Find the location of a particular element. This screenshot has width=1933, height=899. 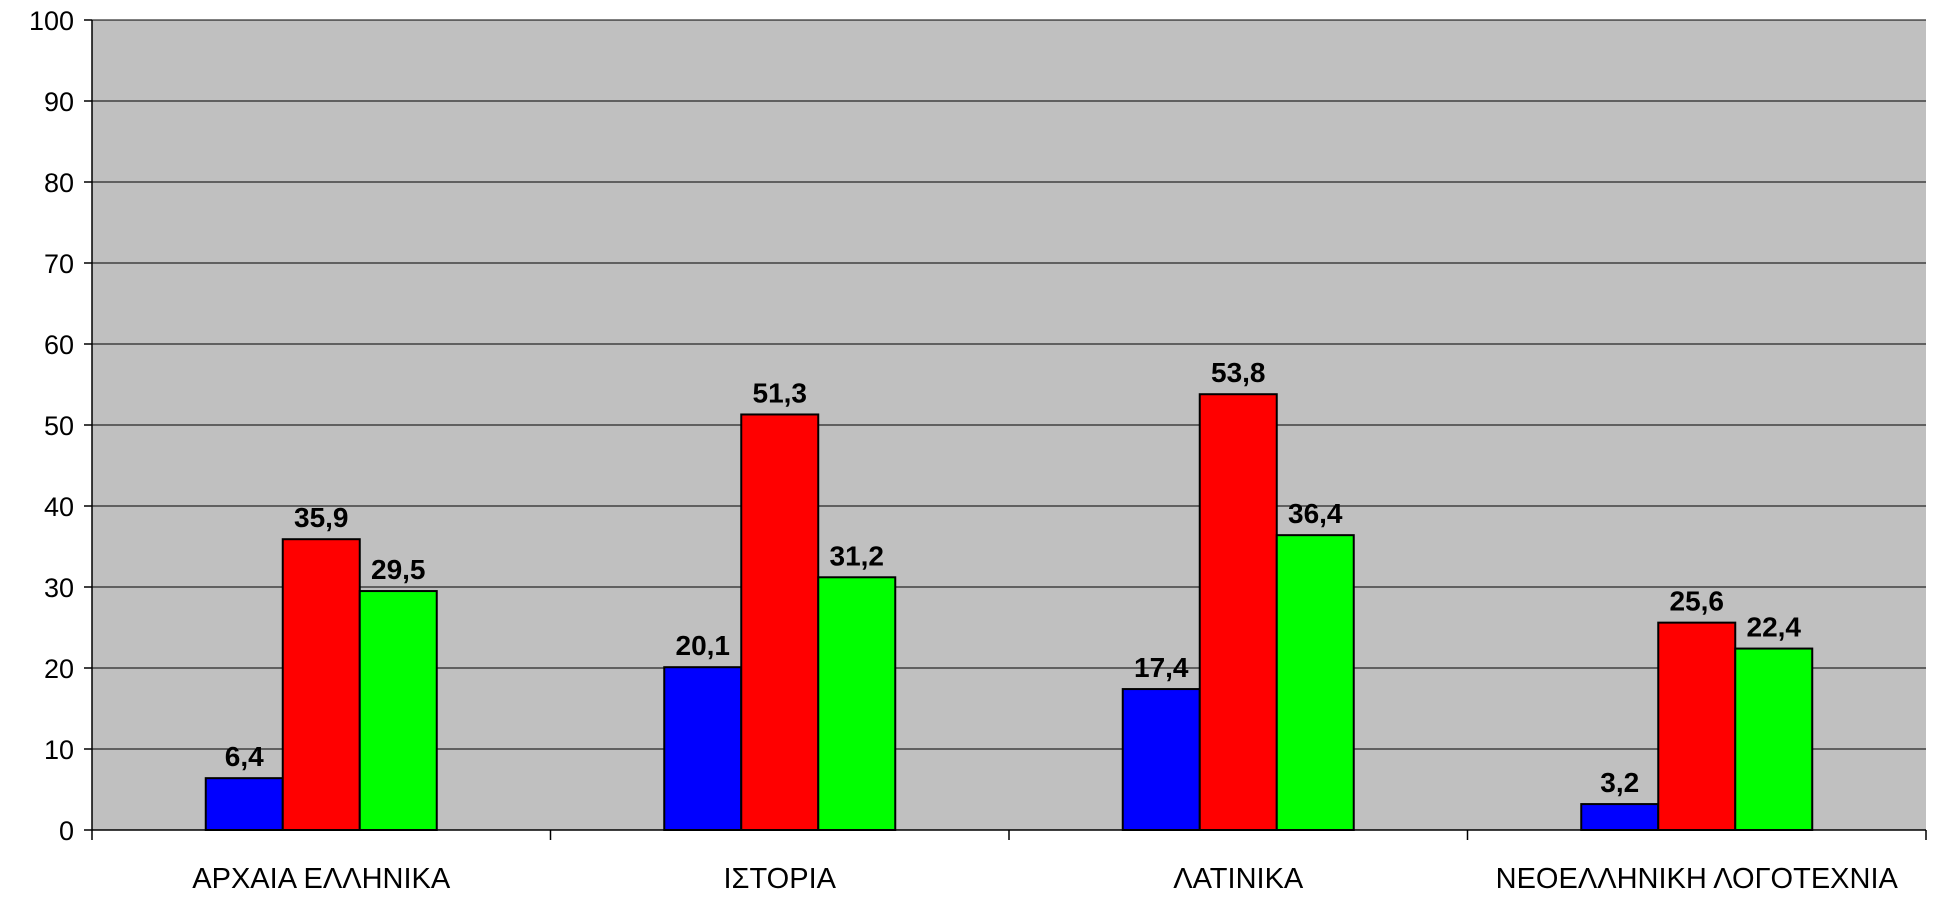

y-tick-label: 80 is located at coordinates (59, 183).